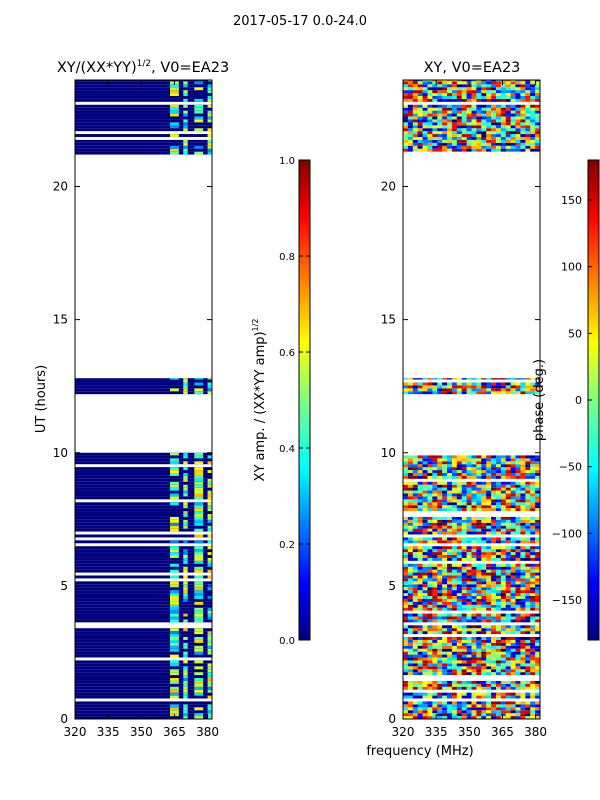 This screenshot has height=800, width=600. What do you see at coordinates (567, 600) in the screenshot?
I see `phase-cb-tick-label: −150` at bounding box center [567, 600].